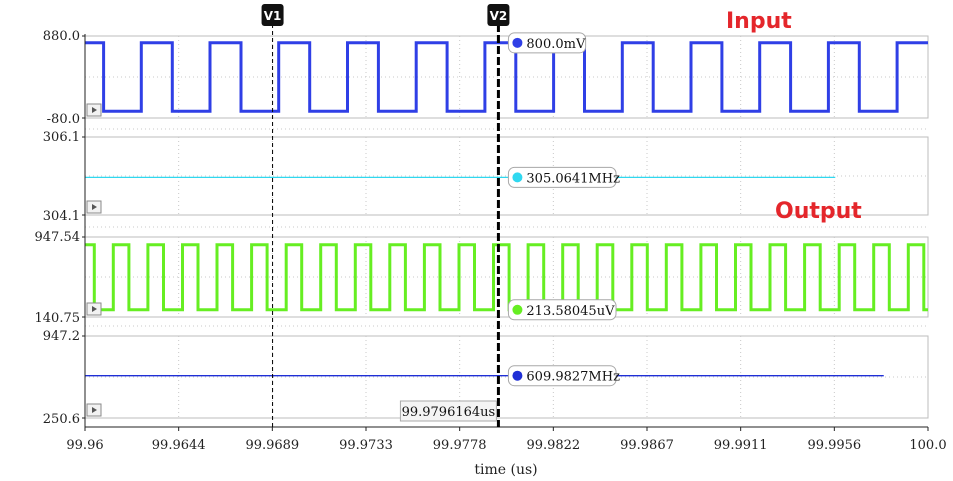 Image resolution: width=953 pixels, height=481 pixels. What do you see at coordinates (573, 377) in the screenshot?
I see `marker-value: 609.9827MHz` at bounding box center [573, 377].